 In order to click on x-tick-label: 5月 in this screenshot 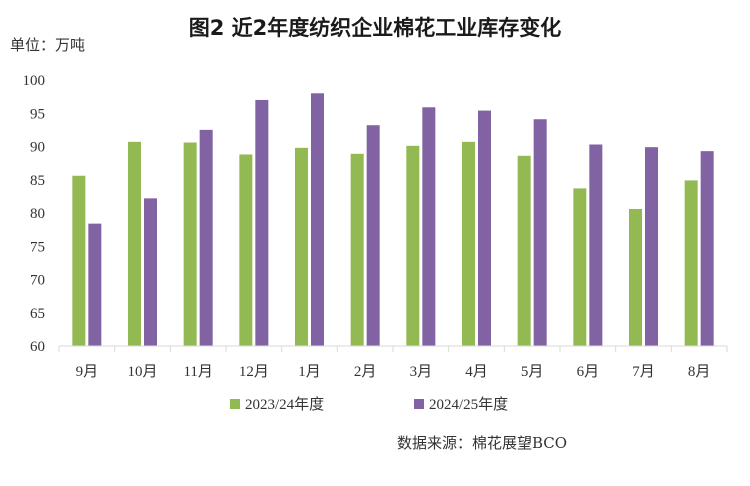, I will do `click(532, 372)`.